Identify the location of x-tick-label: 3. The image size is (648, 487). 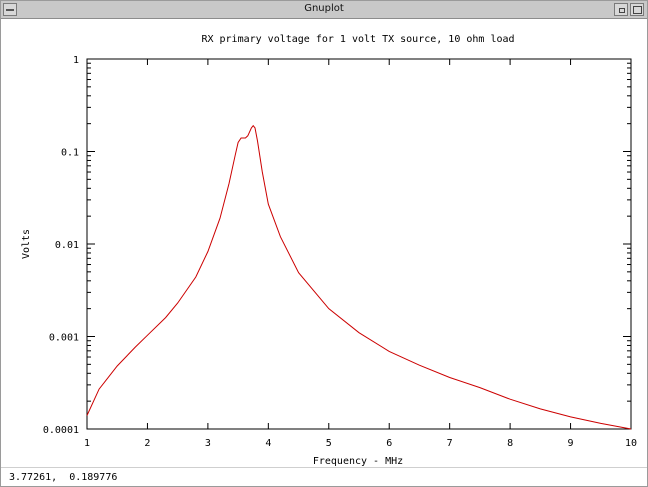
(208, 443).